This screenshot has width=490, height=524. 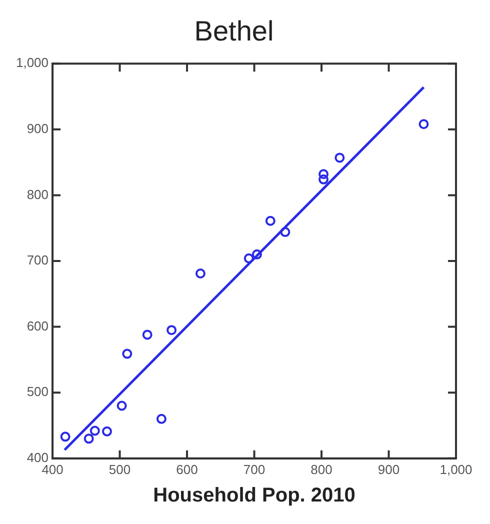 I want to click on x-tick-label: 1,000, so click(x=456, y=469).